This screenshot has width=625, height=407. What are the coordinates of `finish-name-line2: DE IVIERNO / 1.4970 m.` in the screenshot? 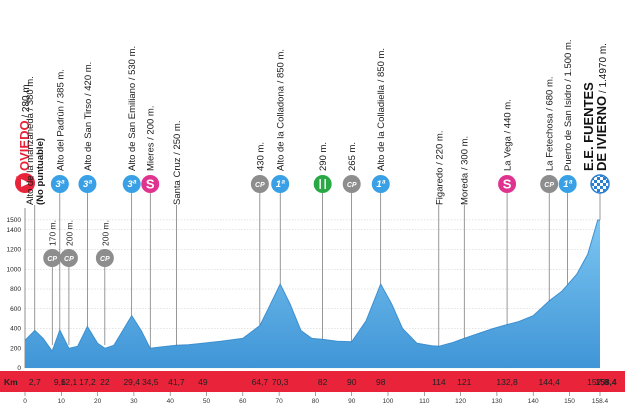 It's located at (601, 107).